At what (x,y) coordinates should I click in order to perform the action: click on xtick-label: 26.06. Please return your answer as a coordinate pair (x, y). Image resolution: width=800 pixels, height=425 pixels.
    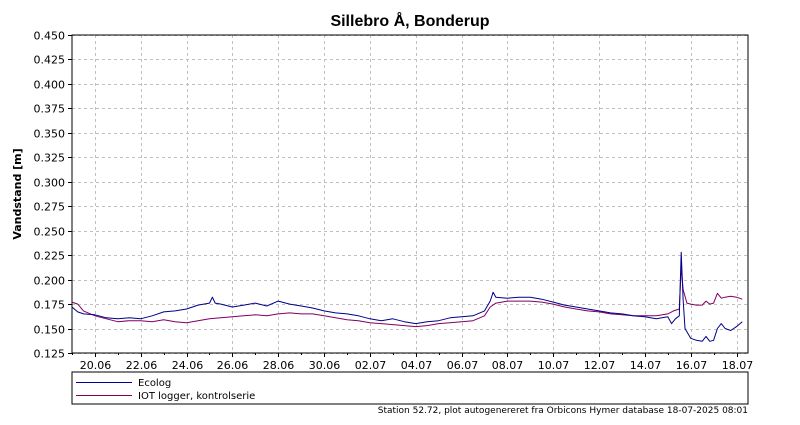
    Looking at the image, I should click on (233, 365).